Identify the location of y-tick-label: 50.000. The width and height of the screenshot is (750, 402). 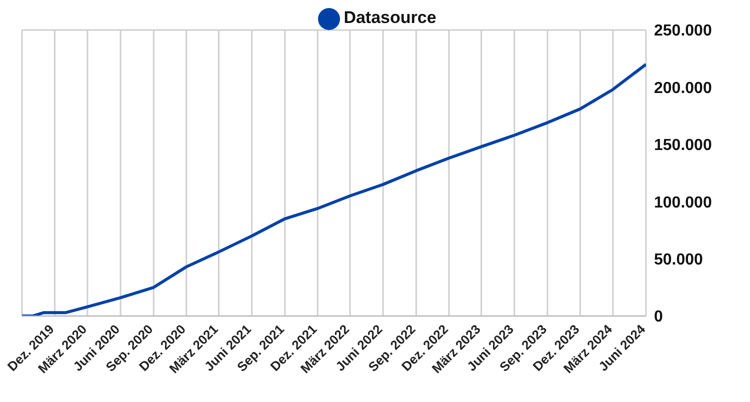
(679, 259).